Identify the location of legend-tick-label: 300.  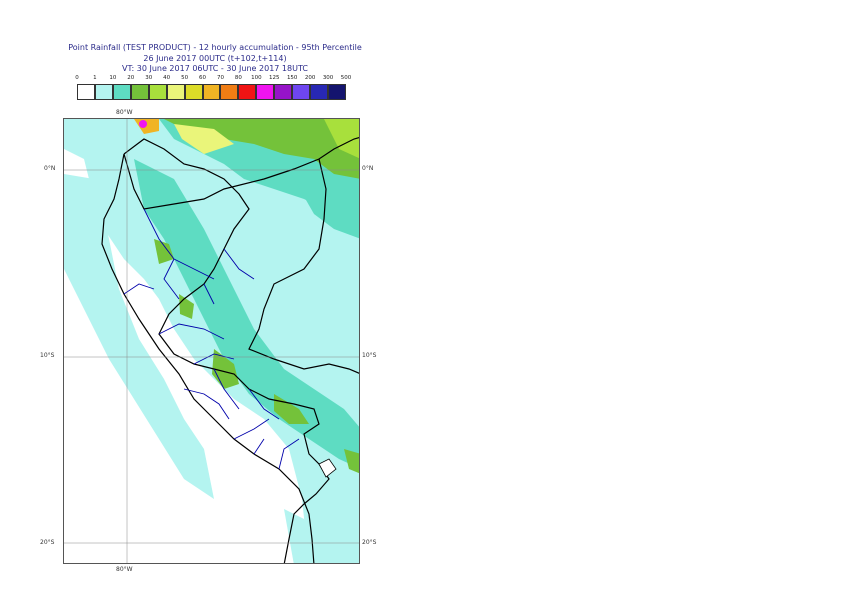
(328, 78).